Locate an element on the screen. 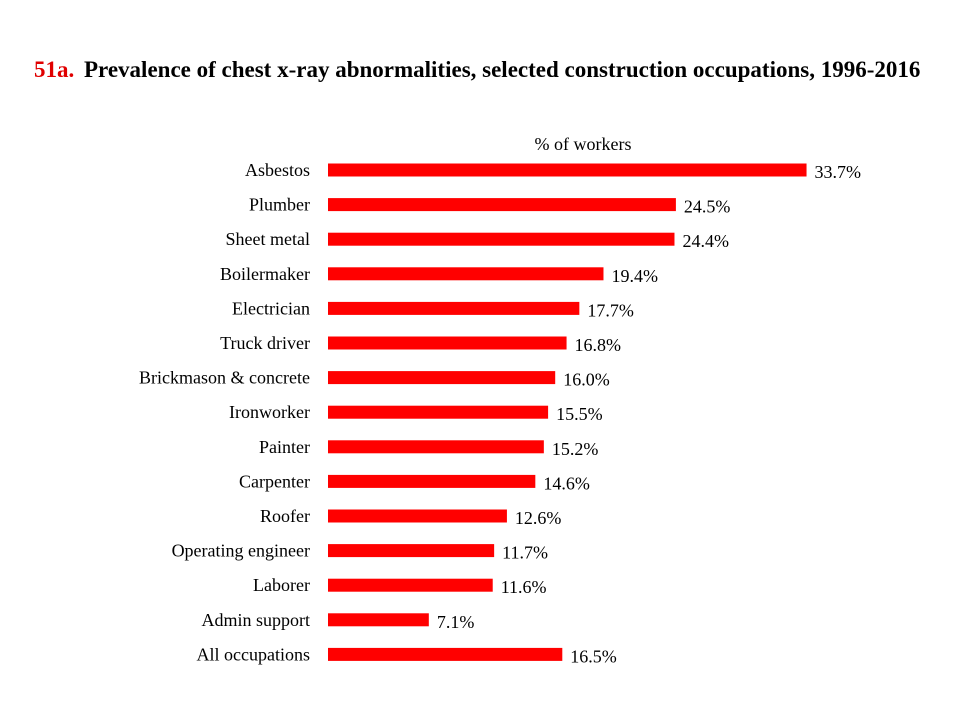 The height and width of the screenshot is (720, 960). data-label: 12.6% is located at coordinates (538, 518).